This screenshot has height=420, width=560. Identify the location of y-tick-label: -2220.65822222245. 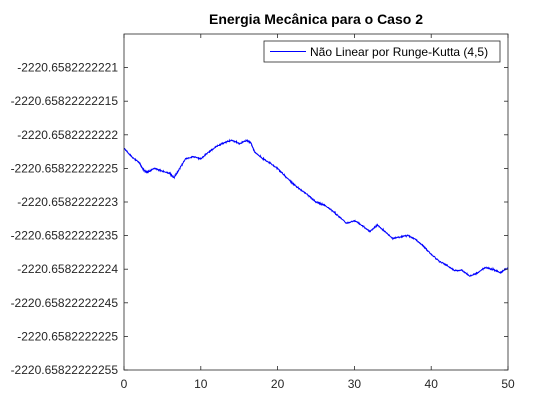
(65, 303).